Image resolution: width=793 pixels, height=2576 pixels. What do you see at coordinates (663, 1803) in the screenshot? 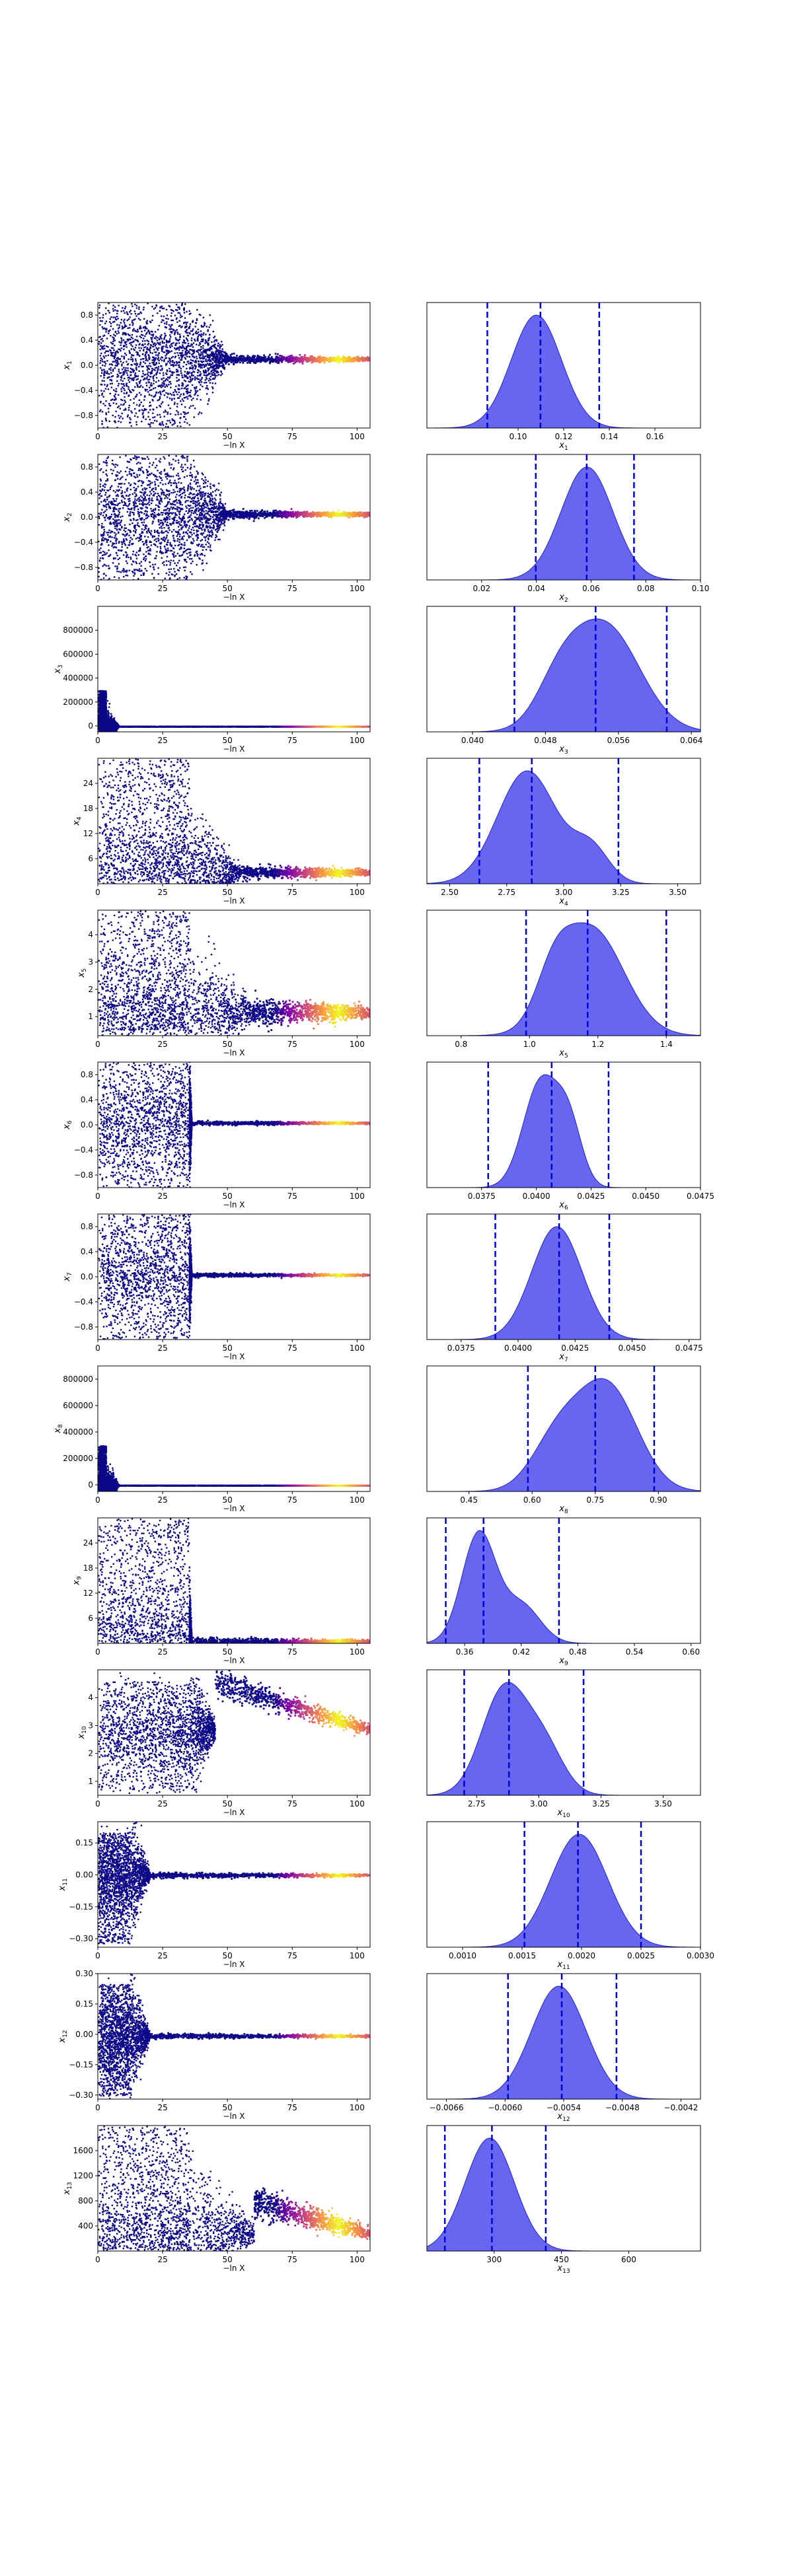
I see `x-tick-label: 3.50` at bounding box center [663, 1803].